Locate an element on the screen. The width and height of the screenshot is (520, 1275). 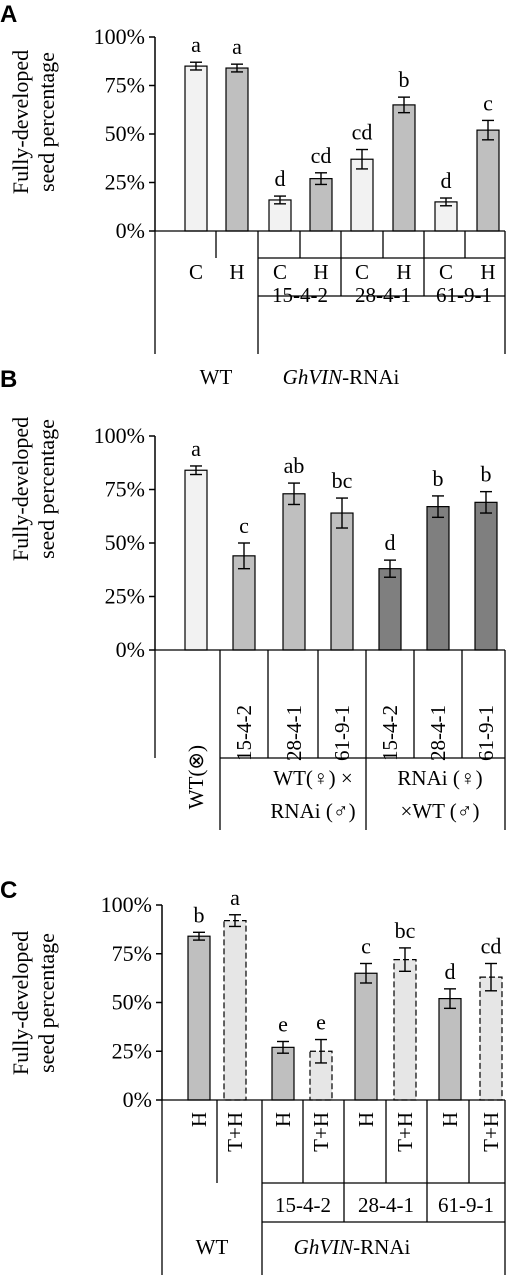
panel-c-ytick-label: 25% is located at coordinates (132, 1050).